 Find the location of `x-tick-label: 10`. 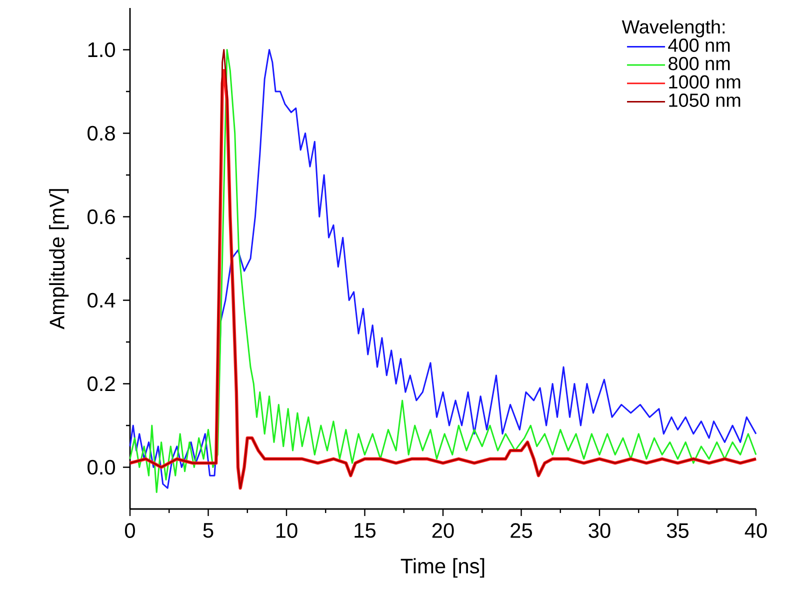

x-tick-label: 10 is located at coordinates (287, 530).